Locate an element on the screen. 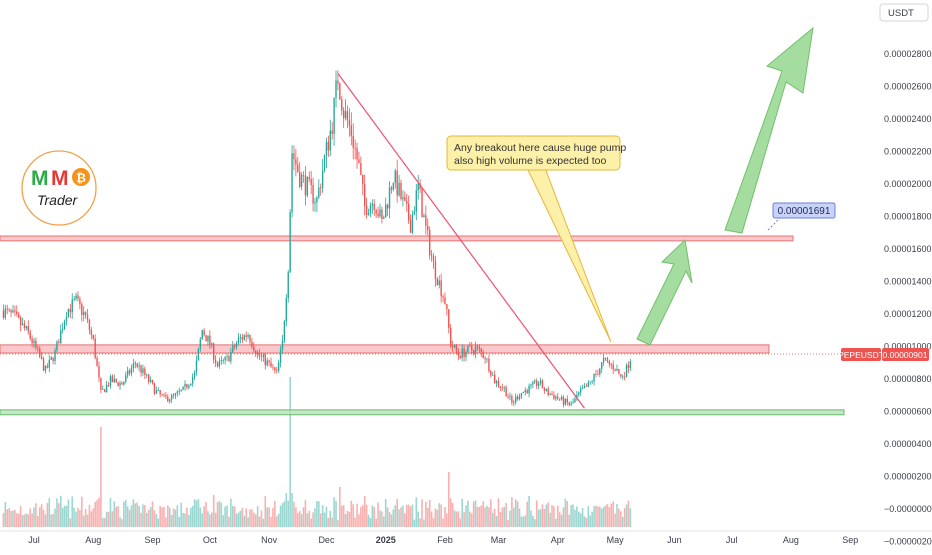  x-tick-label: Jun is located at coordinates (674, 540).